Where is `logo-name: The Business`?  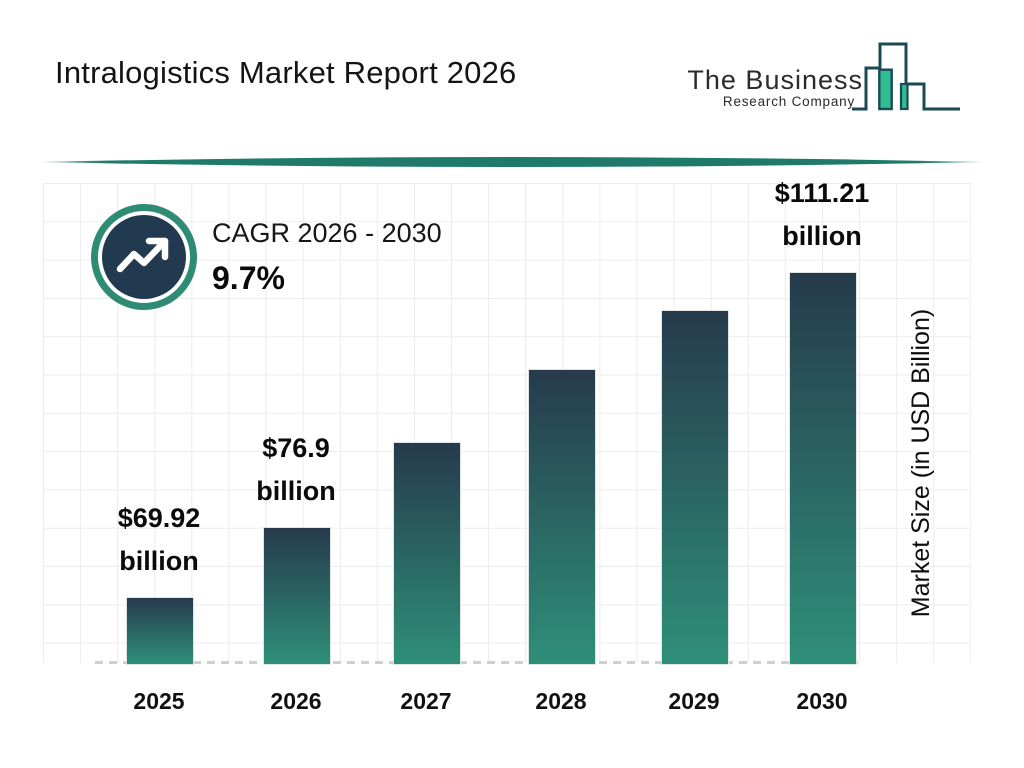
logo-name: The Business is located at coordinates (775, 80).